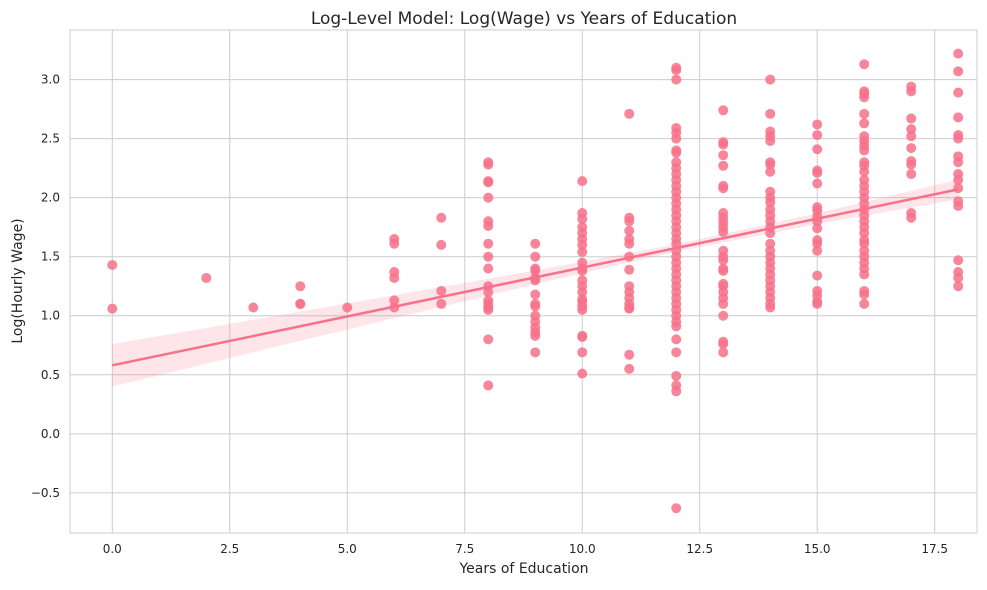 This screenshot has width=987, height=590. What do you see at coordinates (934, 549) in the screenshot?
I see `x-tick-label: 17.5` at bounding box center [934, 549].